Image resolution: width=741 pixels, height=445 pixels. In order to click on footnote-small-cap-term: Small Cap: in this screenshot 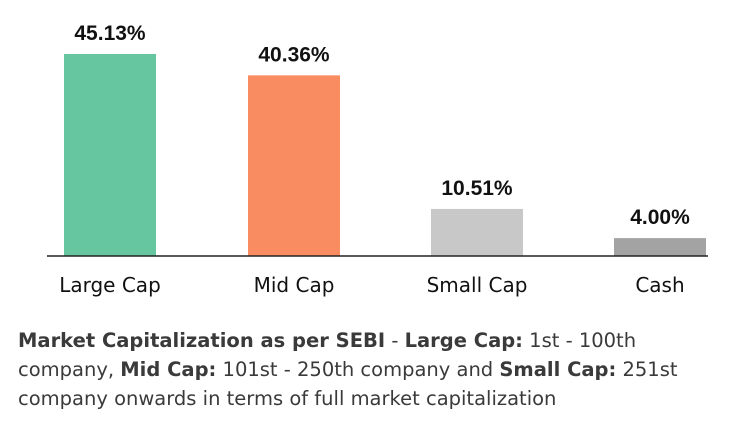, I will do `click(558, 369)`.